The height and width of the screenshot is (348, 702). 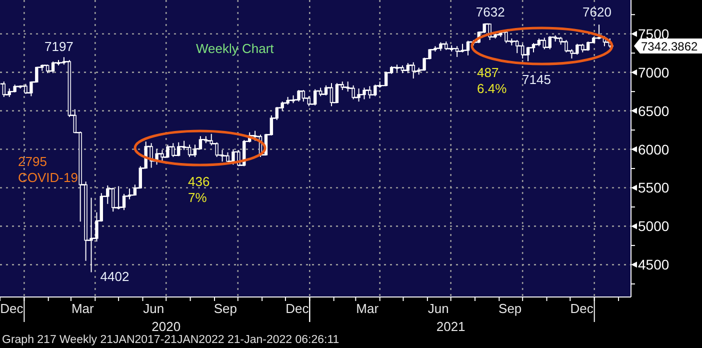 I want to click on annotation: 7197, so click(x=59, y=46).